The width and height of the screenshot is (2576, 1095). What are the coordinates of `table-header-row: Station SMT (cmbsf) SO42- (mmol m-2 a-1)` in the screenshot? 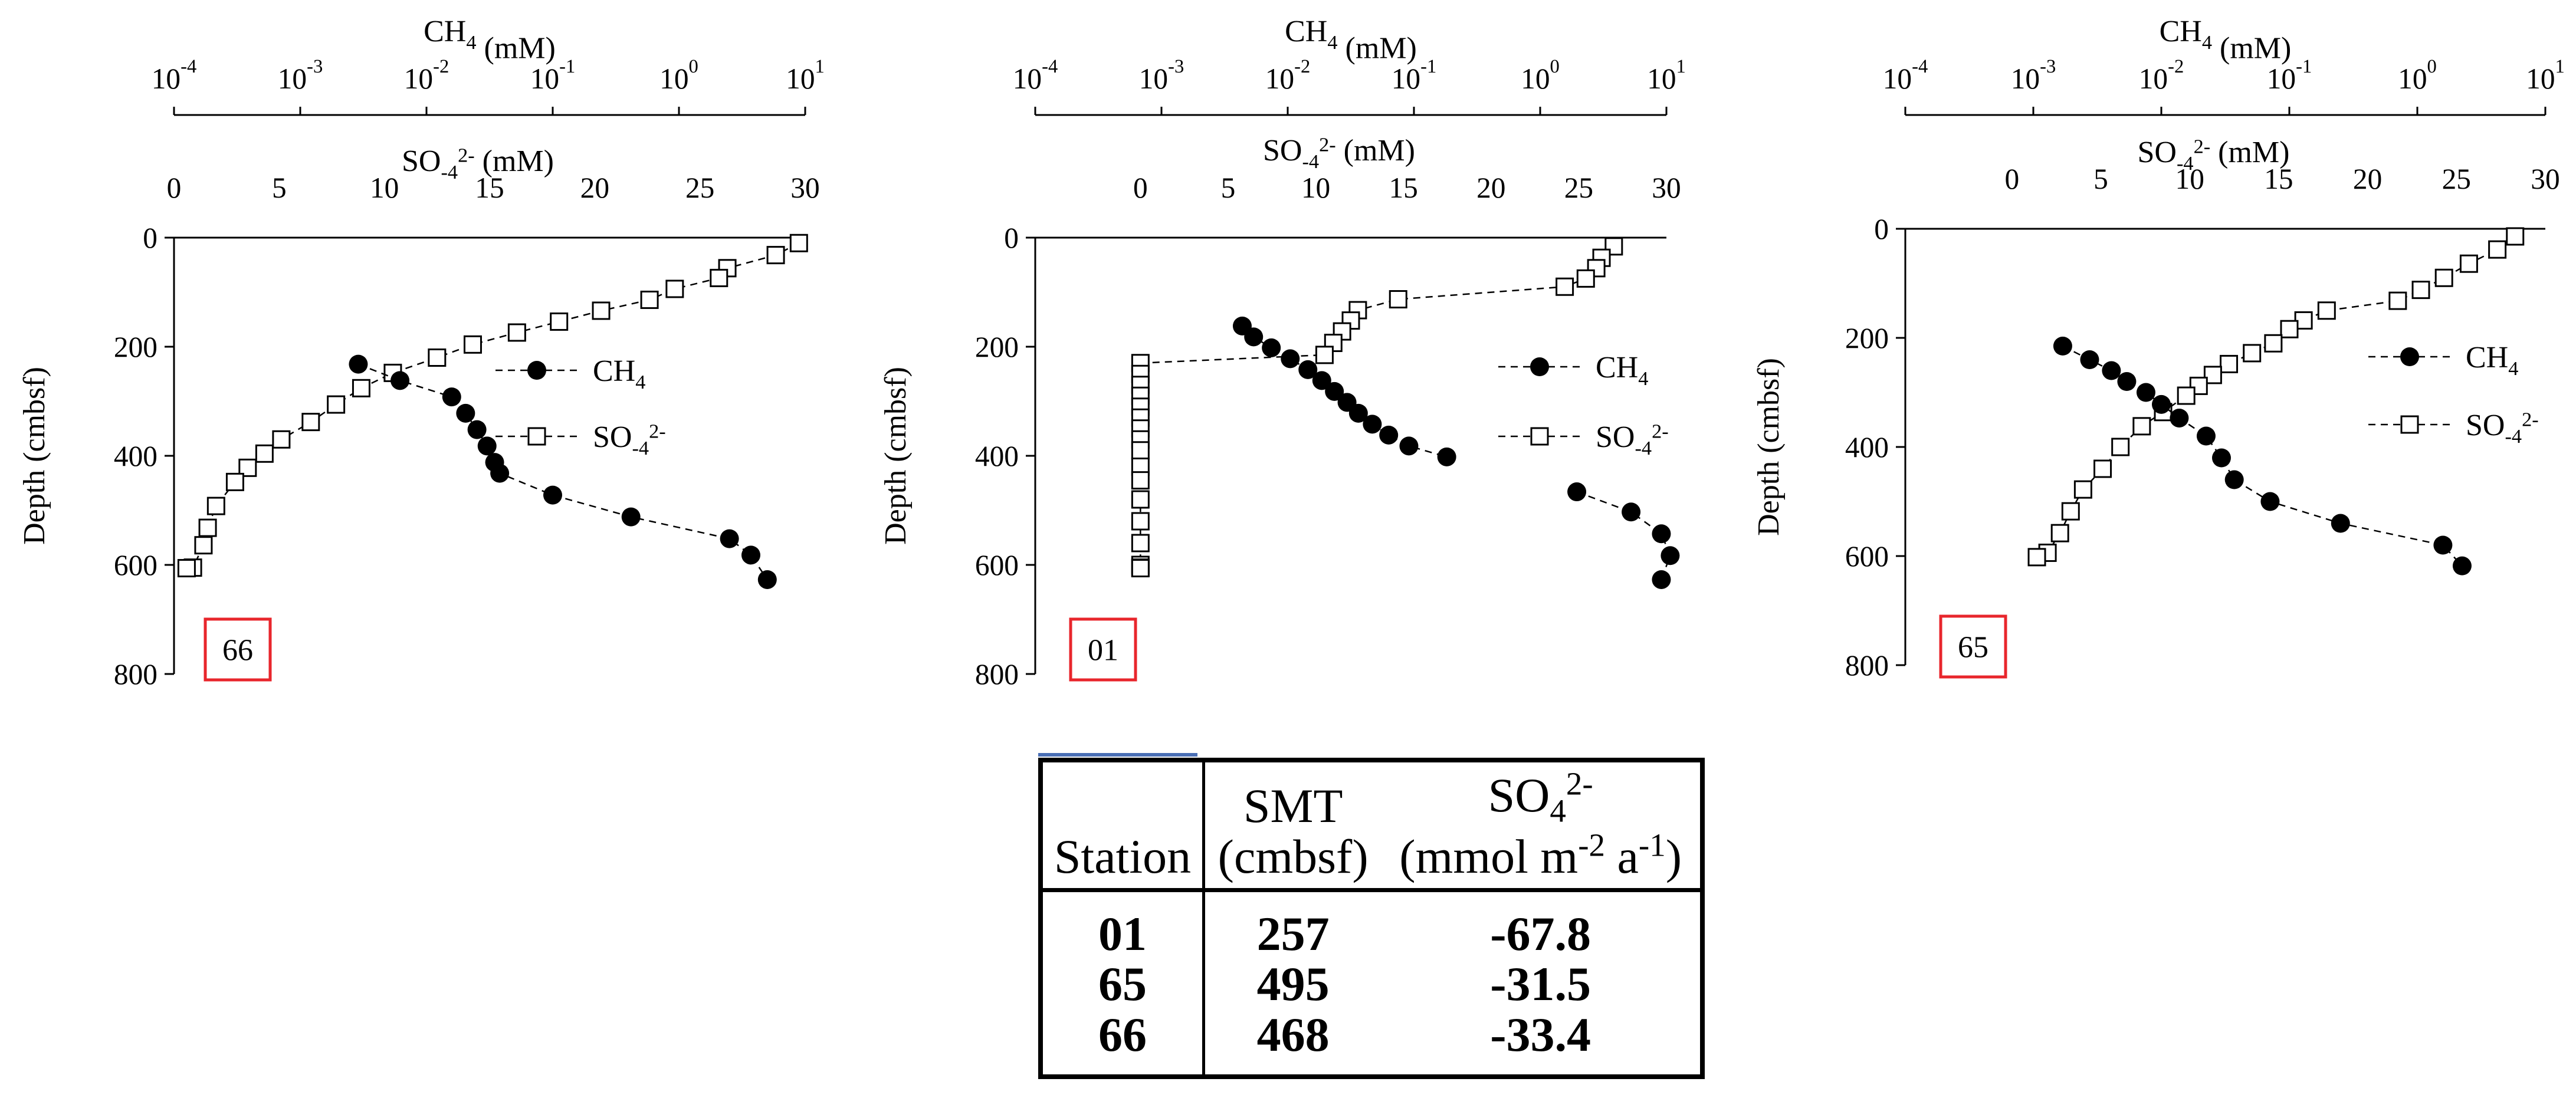 It's located at (1371, 827).